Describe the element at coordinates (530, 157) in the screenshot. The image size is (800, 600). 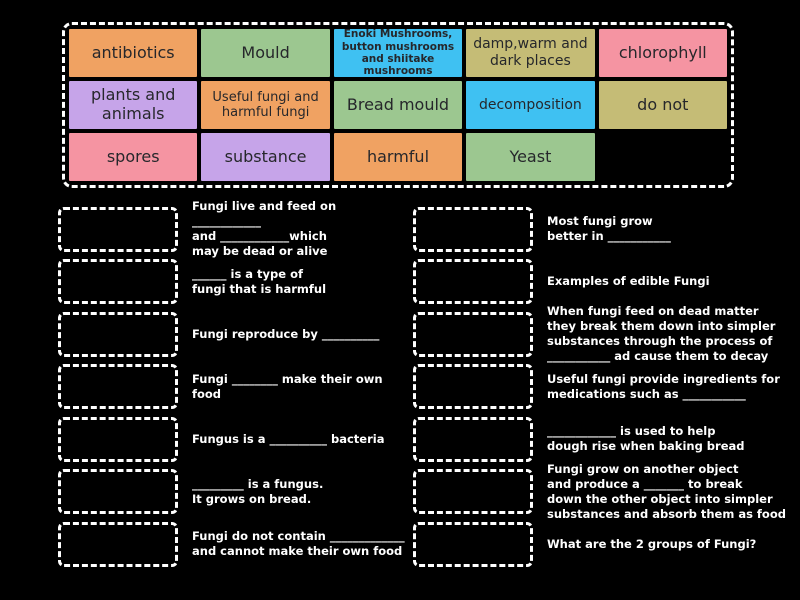
I see `bank-tile: Yeast` at that location.